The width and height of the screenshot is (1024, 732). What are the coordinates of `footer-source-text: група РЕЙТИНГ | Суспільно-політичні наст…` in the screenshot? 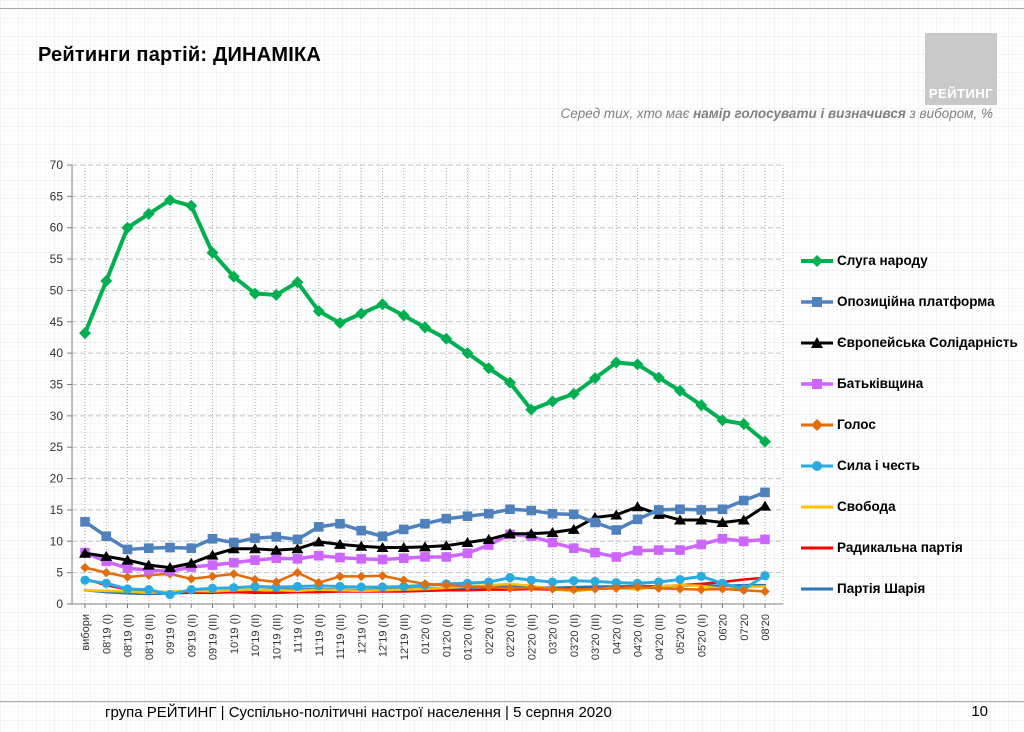 It's located at (358, 712).